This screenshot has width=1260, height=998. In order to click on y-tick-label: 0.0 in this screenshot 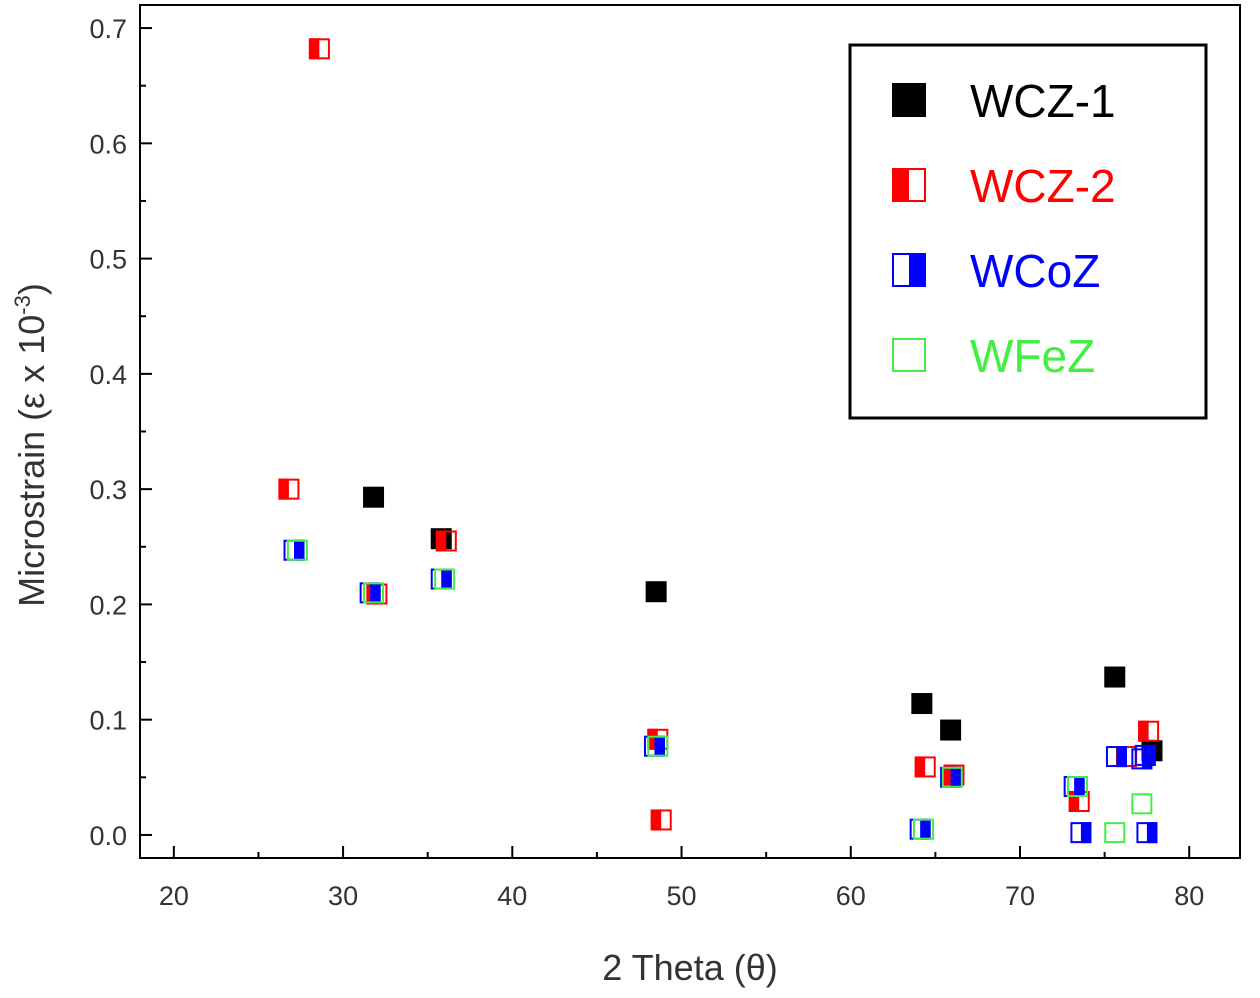, I will do `click(108, 836)`.